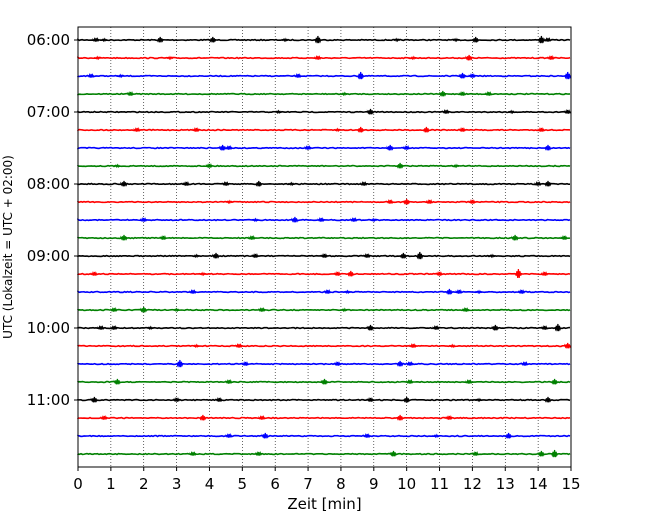  I want to click on x-tick-label: 13, so click(505, 484).